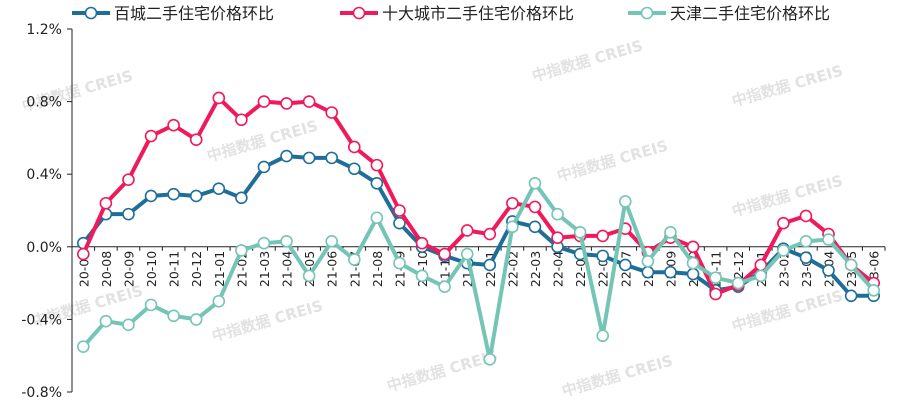  What do you see at coordinates (83, 269) in the screenshot?
I see `x-tick-label: 20-07` at bounding box center [83, 269].